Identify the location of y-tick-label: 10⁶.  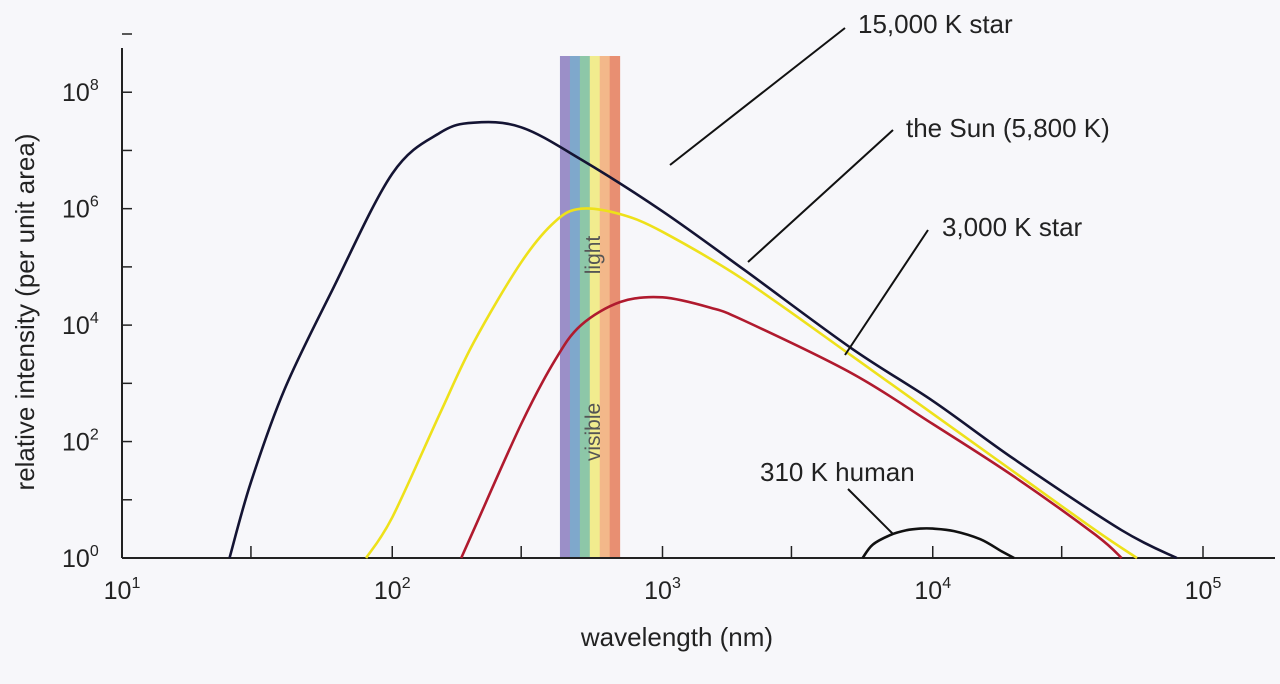
(80, 209).